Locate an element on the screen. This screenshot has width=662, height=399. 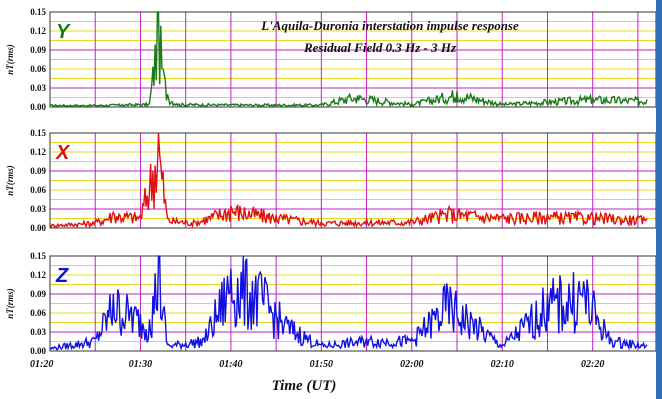
component-label: Z is located at coordinates (62, 276).